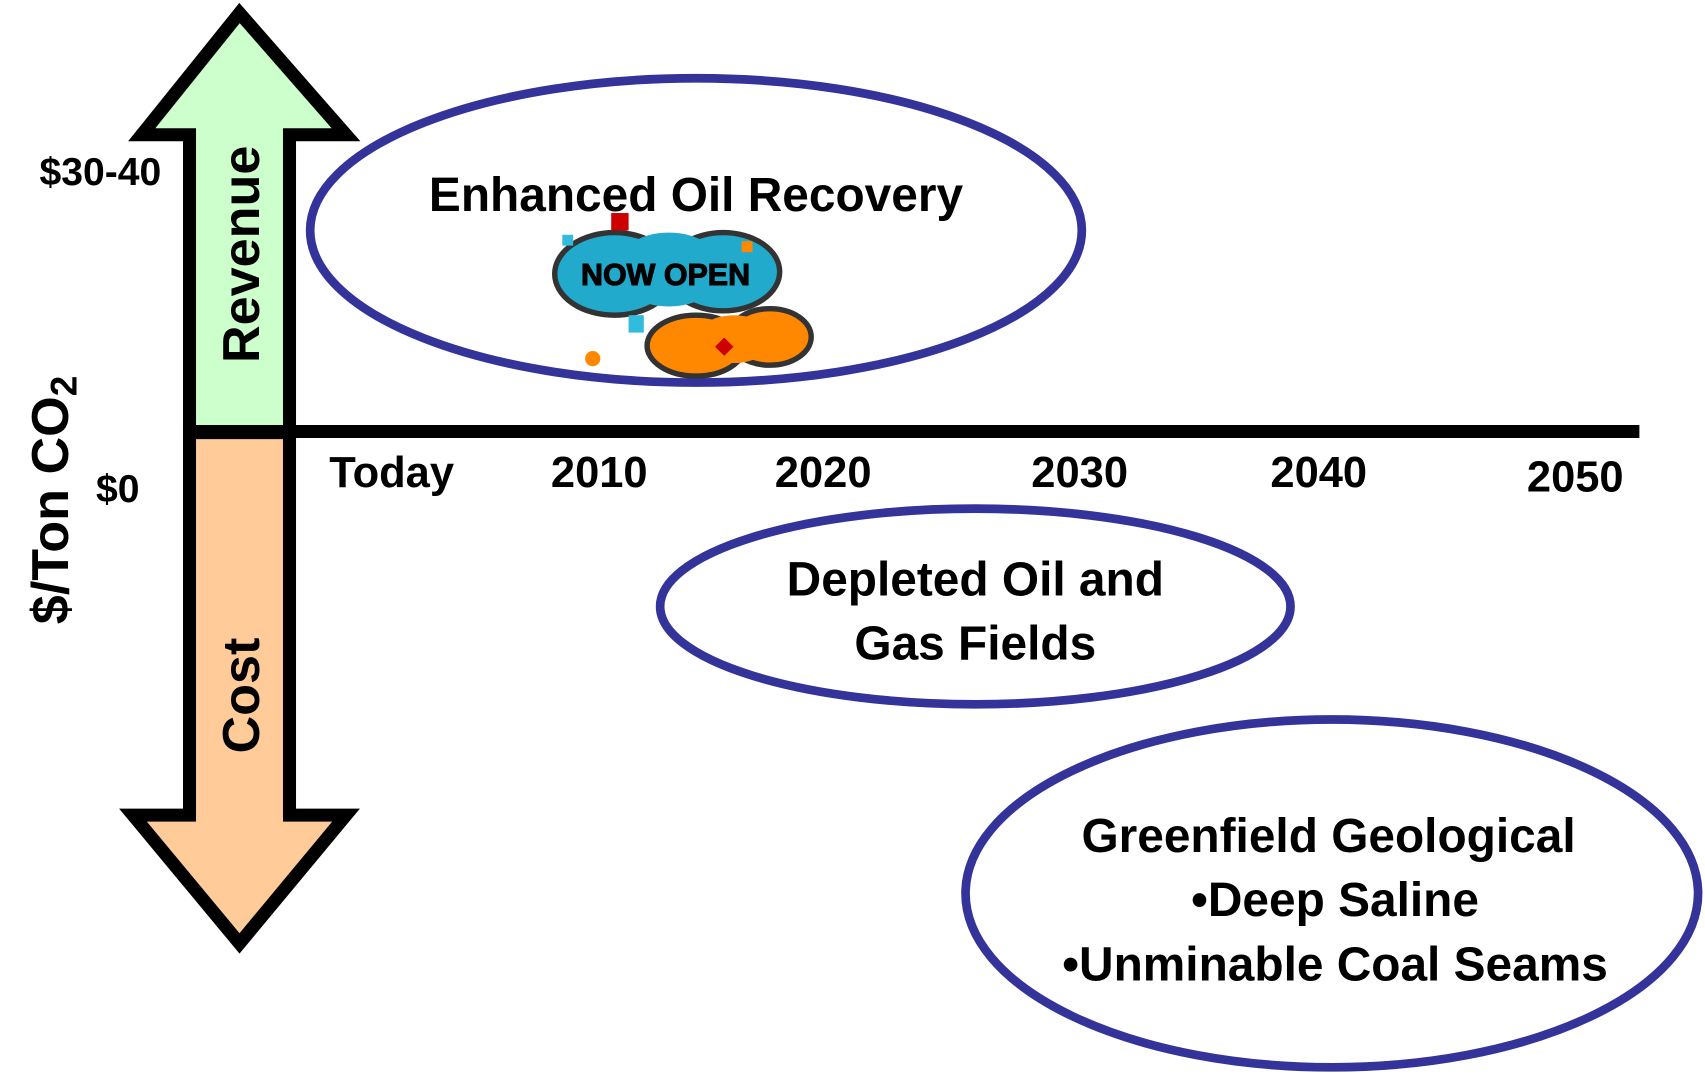  I want to click on cost-arrow, so click(239, 690).